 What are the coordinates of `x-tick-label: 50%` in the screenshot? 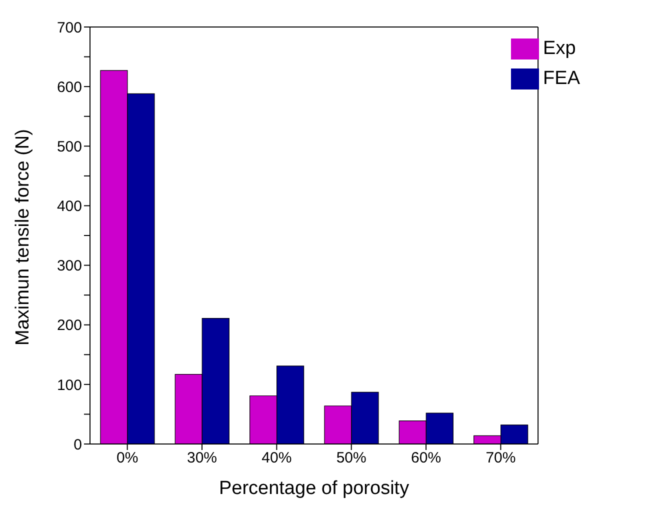 It's located at (351, 458).